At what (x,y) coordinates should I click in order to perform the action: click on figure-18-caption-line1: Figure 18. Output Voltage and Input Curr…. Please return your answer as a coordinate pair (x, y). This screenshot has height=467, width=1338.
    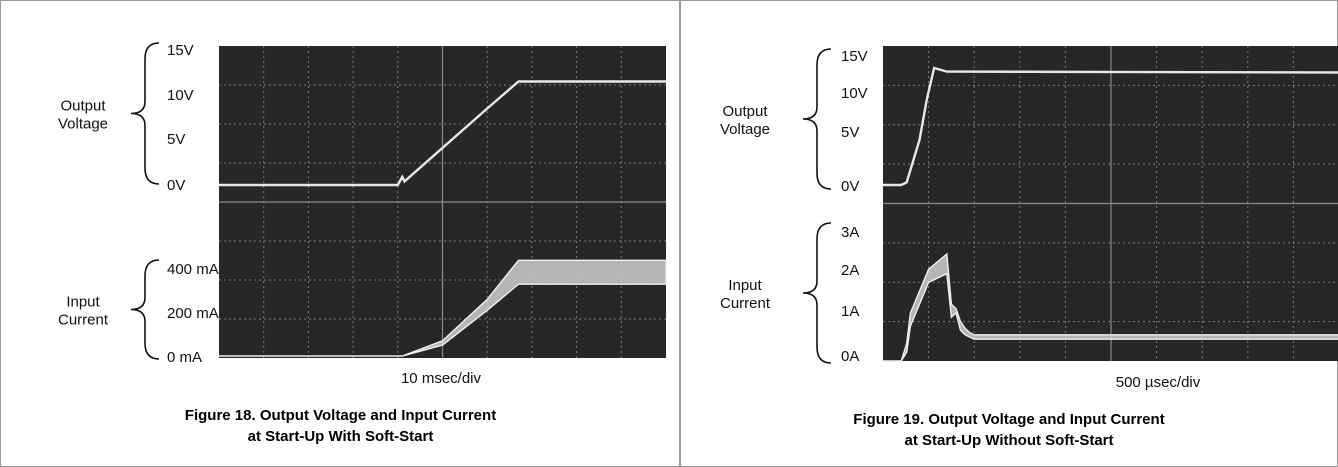
    Looking at the image, I should click on (340, 415).